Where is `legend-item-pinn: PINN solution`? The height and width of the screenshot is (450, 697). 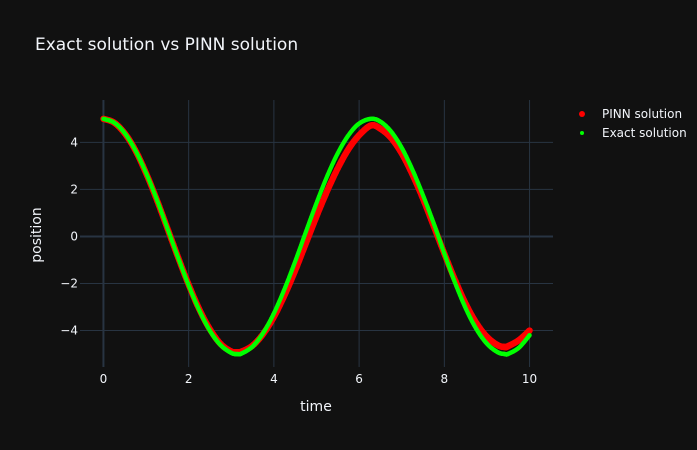
legend-item-pinn: PINN solution is located at coordinates (630, 114).